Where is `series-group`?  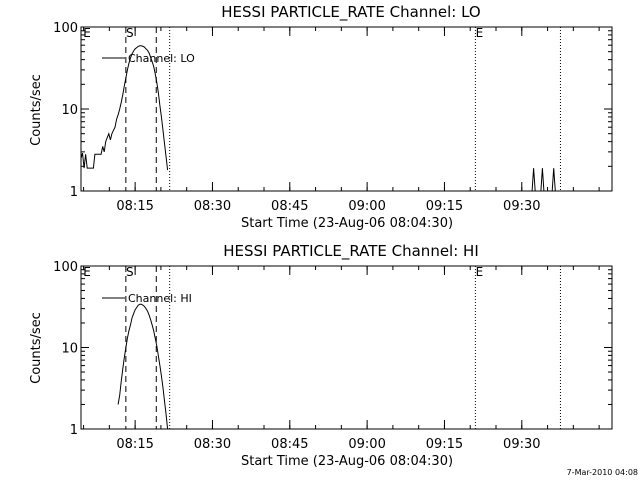
series-group is located at coordinates (143, 366).